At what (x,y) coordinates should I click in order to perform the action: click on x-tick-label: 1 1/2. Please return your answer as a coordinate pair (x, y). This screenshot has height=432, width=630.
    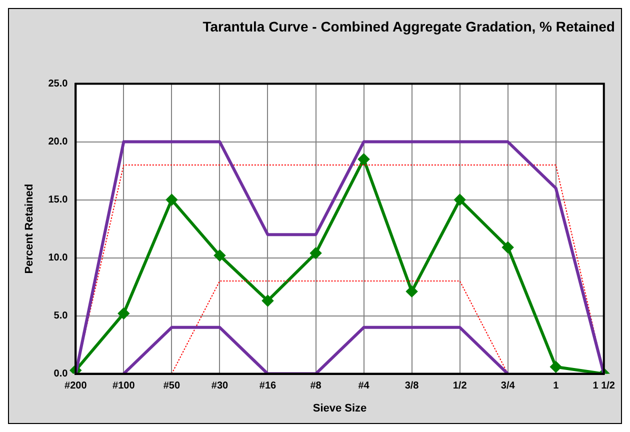
    Looking at the image, I should click on (604, 386).